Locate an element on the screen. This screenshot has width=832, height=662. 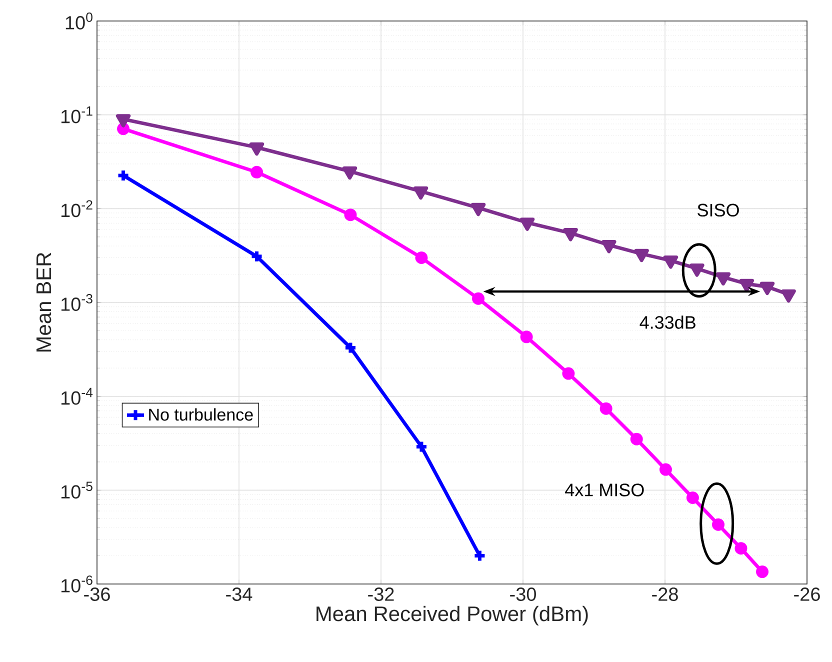
y-tick-label: 10$^{0}$ is located at coordinates (79, 21).